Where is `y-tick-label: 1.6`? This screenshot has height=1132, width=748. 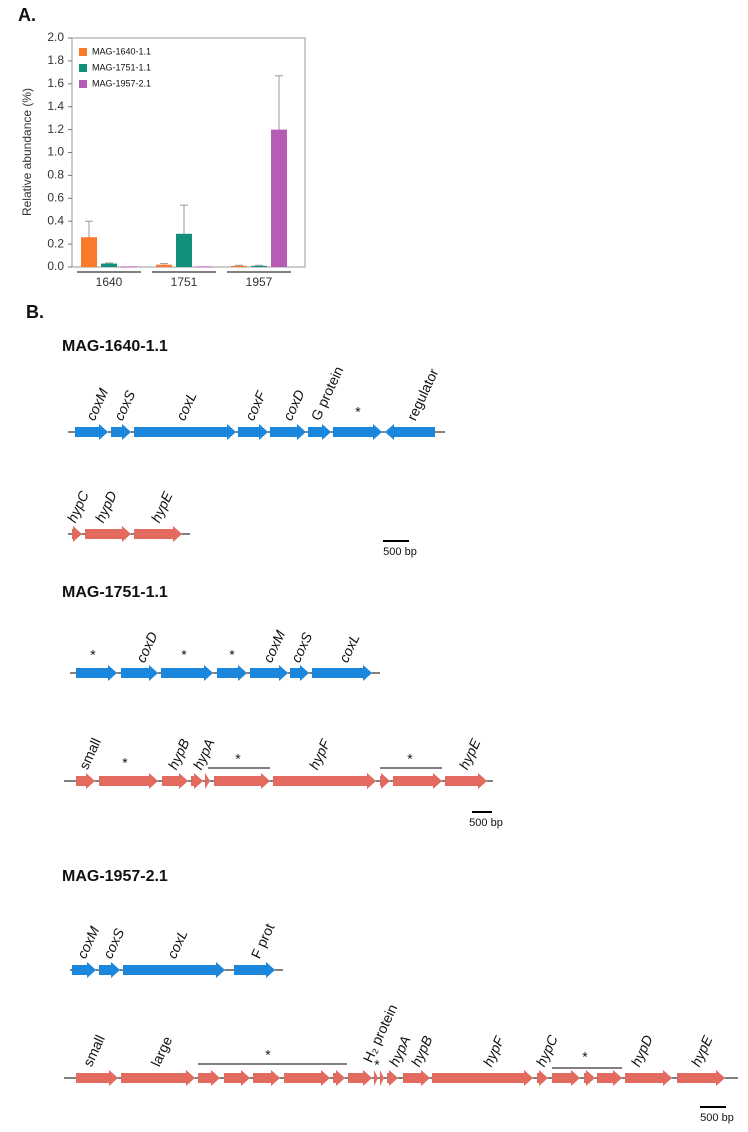
y-tick-label: 1.6 is located at coordinates (55, 83).